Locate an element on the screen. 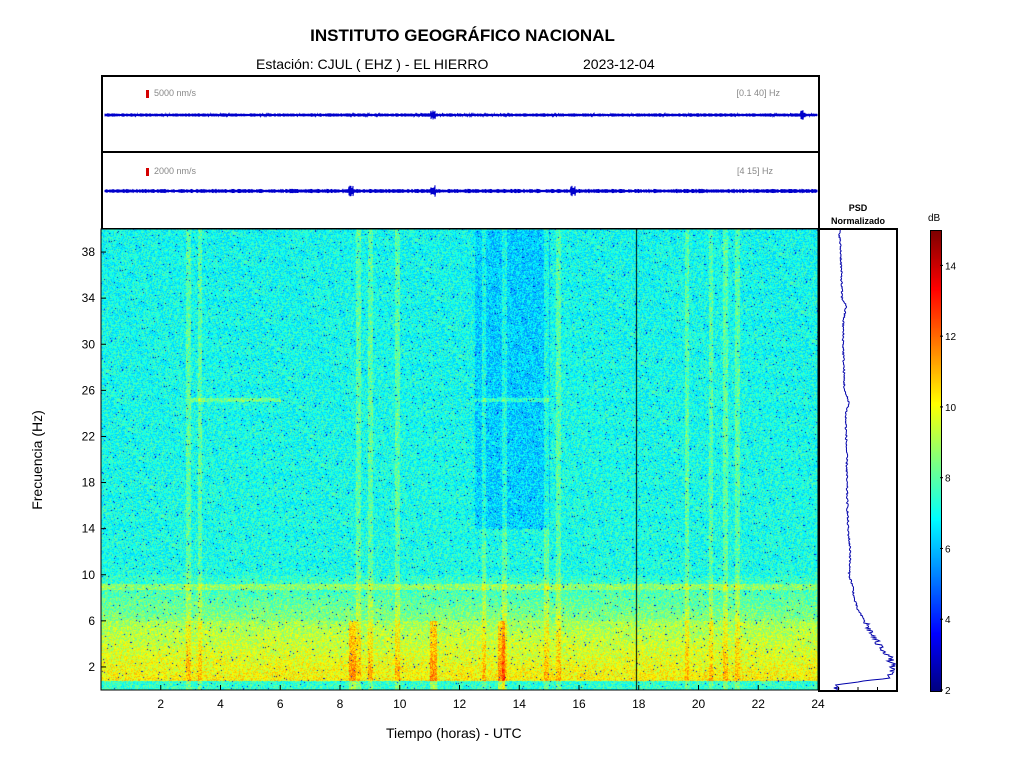 The image size is (1024, 768). waveform-panel-filtered: 2000 nm/s [4 15] Hz is located at coordinates (460, 190).